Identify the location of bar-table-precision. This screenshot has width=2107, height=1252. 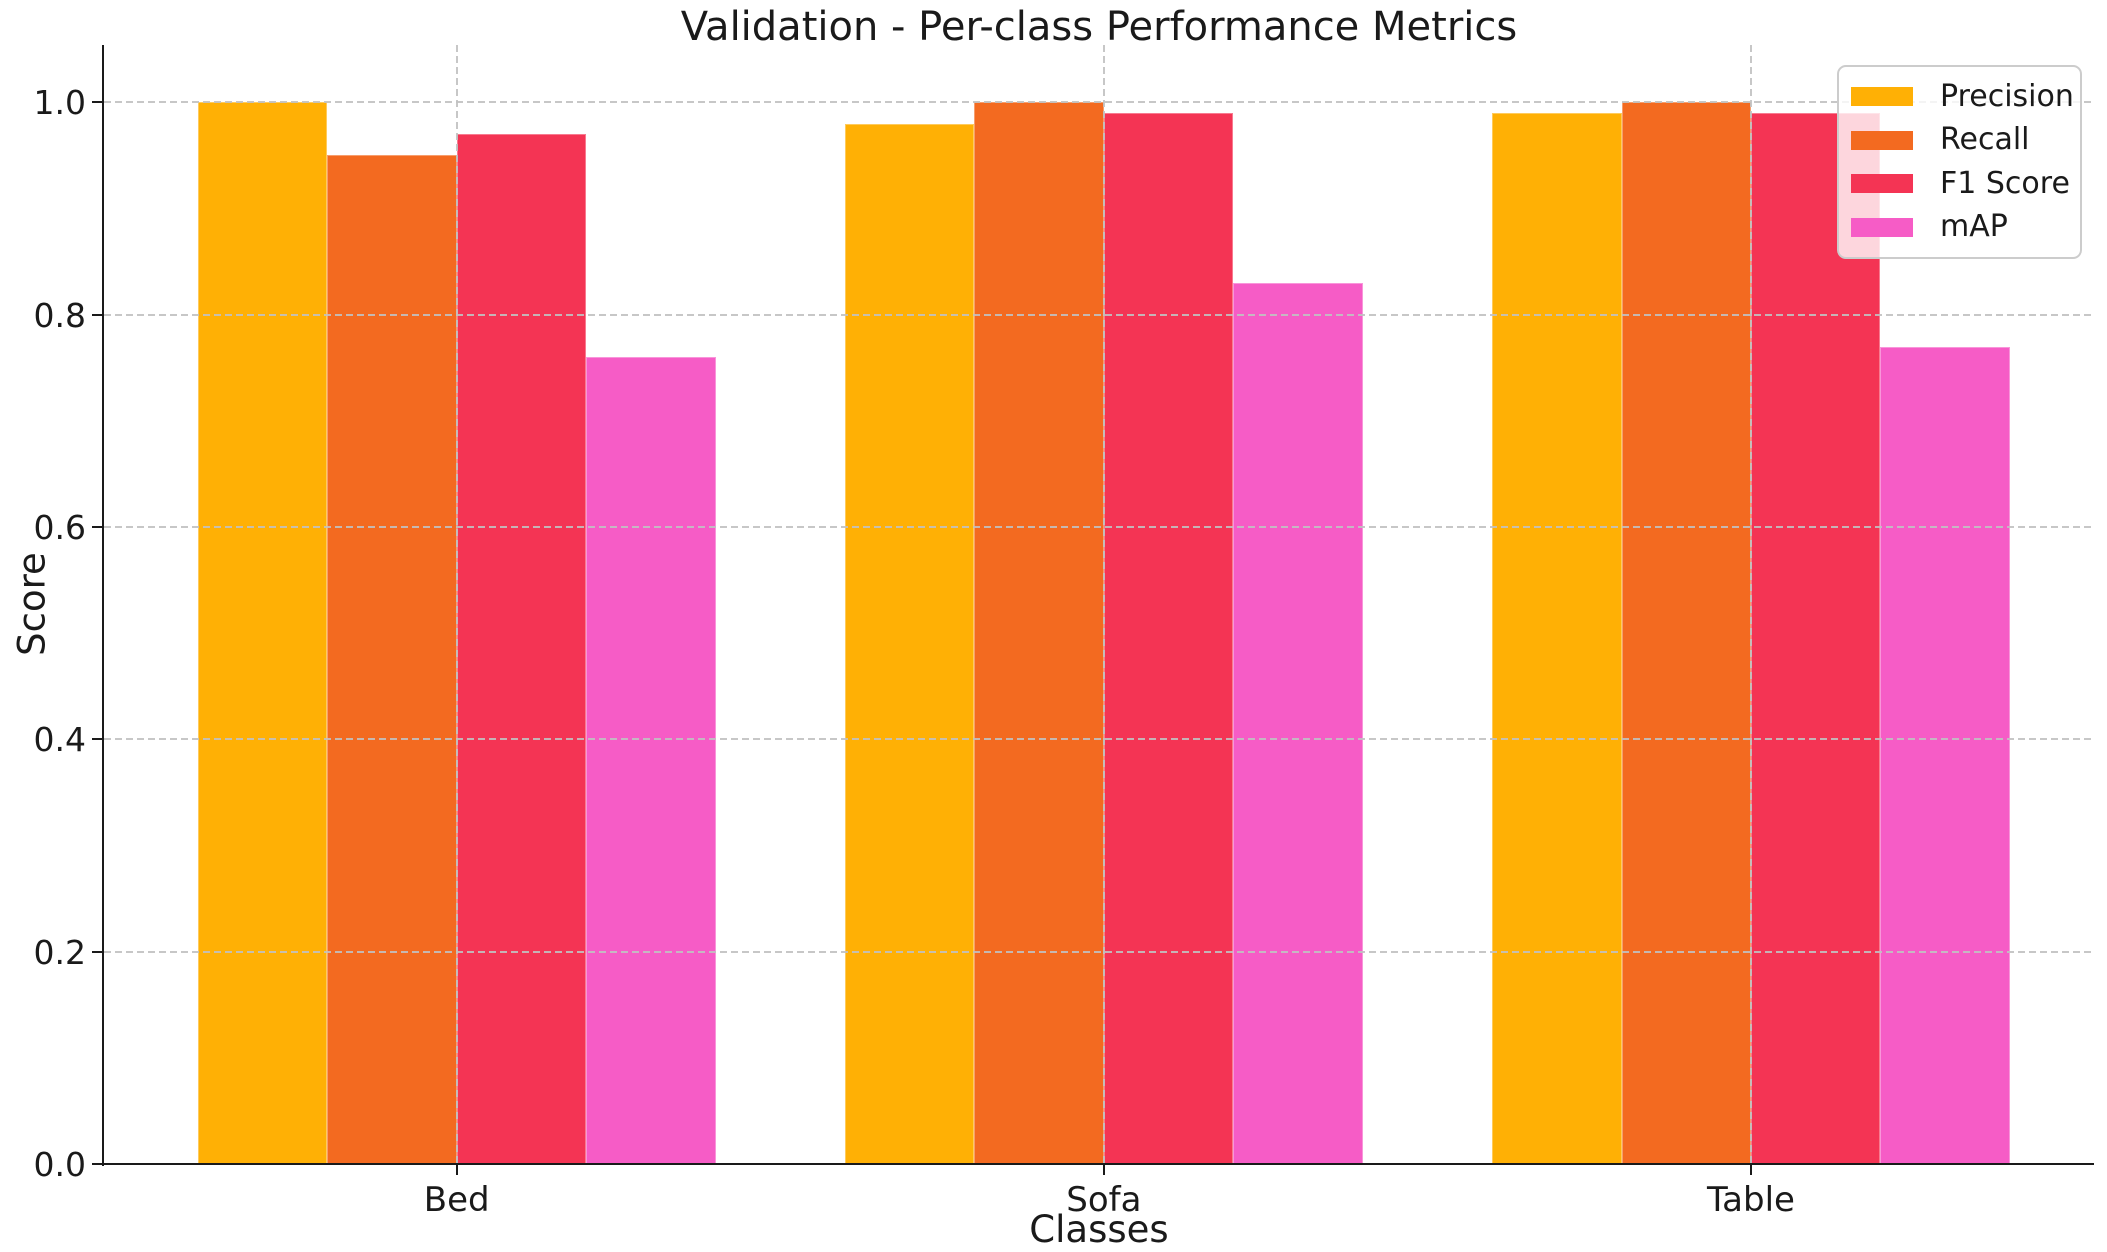
(1557, 638).